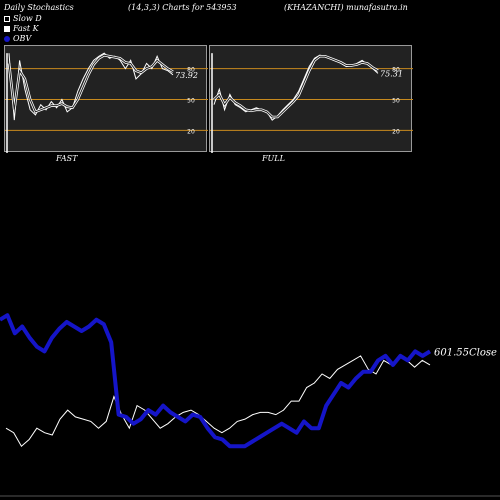  I want to click on legend-obv: OBV, so click(17, 38).